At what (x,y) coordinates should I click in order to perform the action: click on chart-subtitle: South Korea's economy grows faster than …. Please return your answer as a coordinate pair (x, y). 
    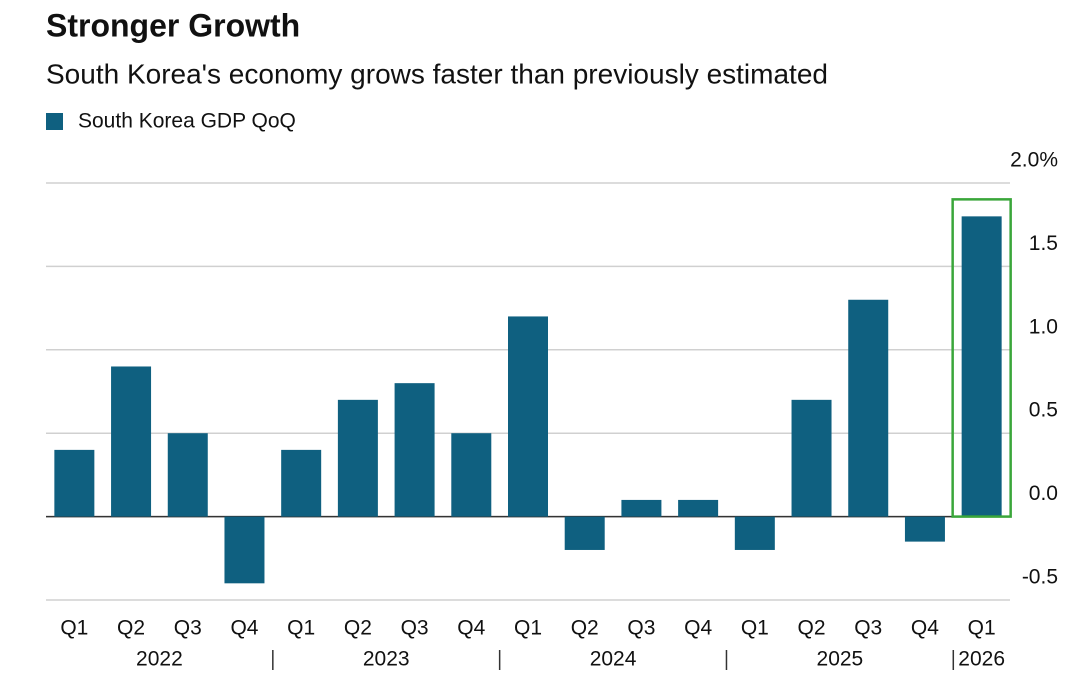
    Looking at the image, I should click on (437, 73).